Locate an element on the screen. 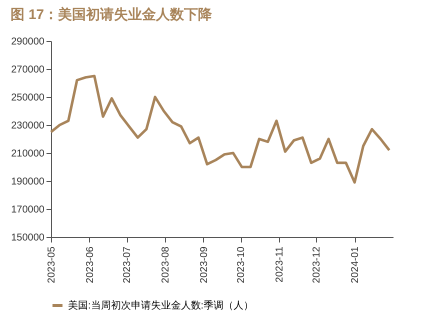 The image size is (433, 320). x-tick-label: 2023-12 is located at coordinates (317, 265).